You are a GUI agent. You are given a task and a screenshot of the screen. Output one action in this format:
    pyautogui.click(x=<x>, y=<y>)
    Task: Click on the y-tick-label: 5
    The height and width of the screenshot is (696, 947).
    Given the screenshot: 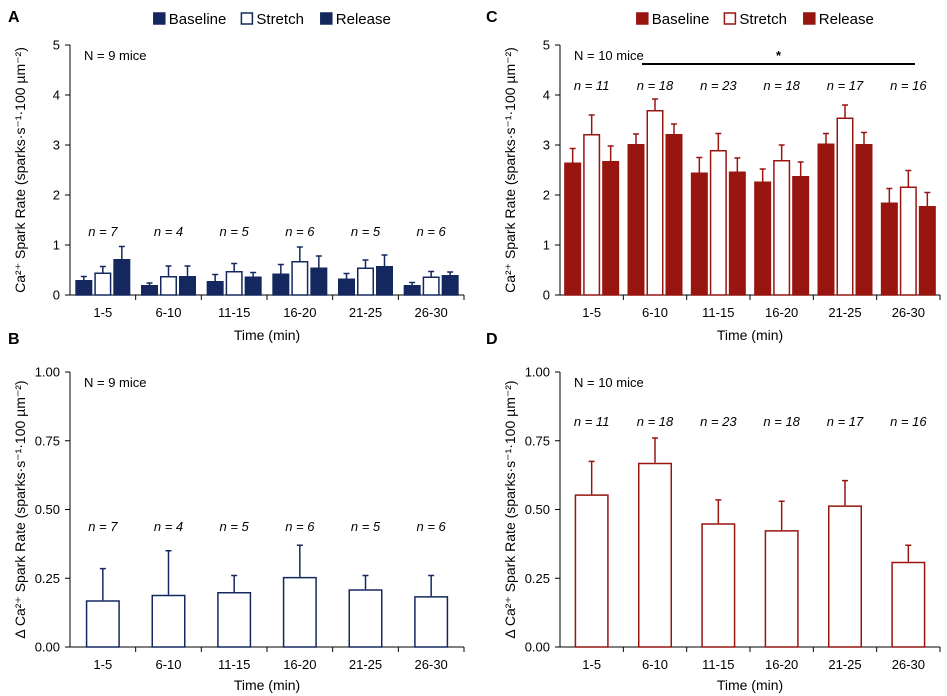 What is the action you would take?
    pyautogui.click(x=546, y=45)
    